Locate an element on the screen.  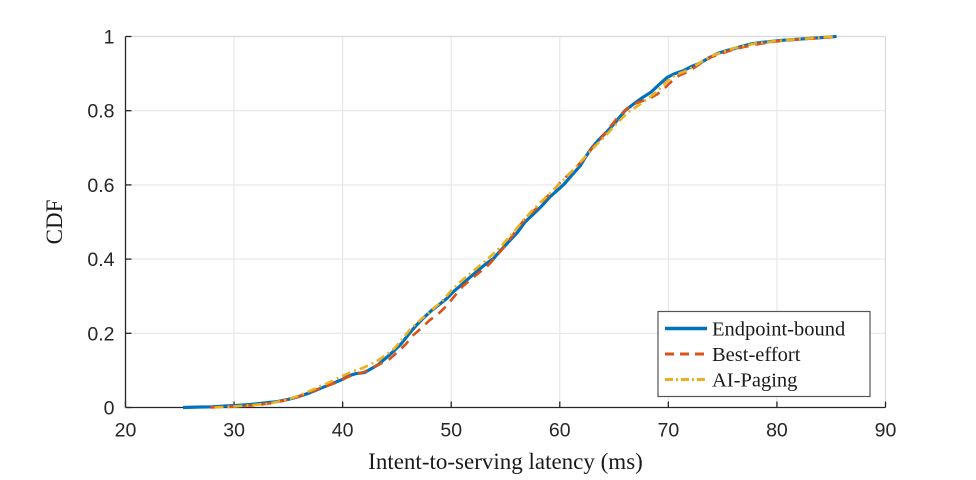
y-tick-label-0.6: 0.6 is located at coordinates (100, 186).